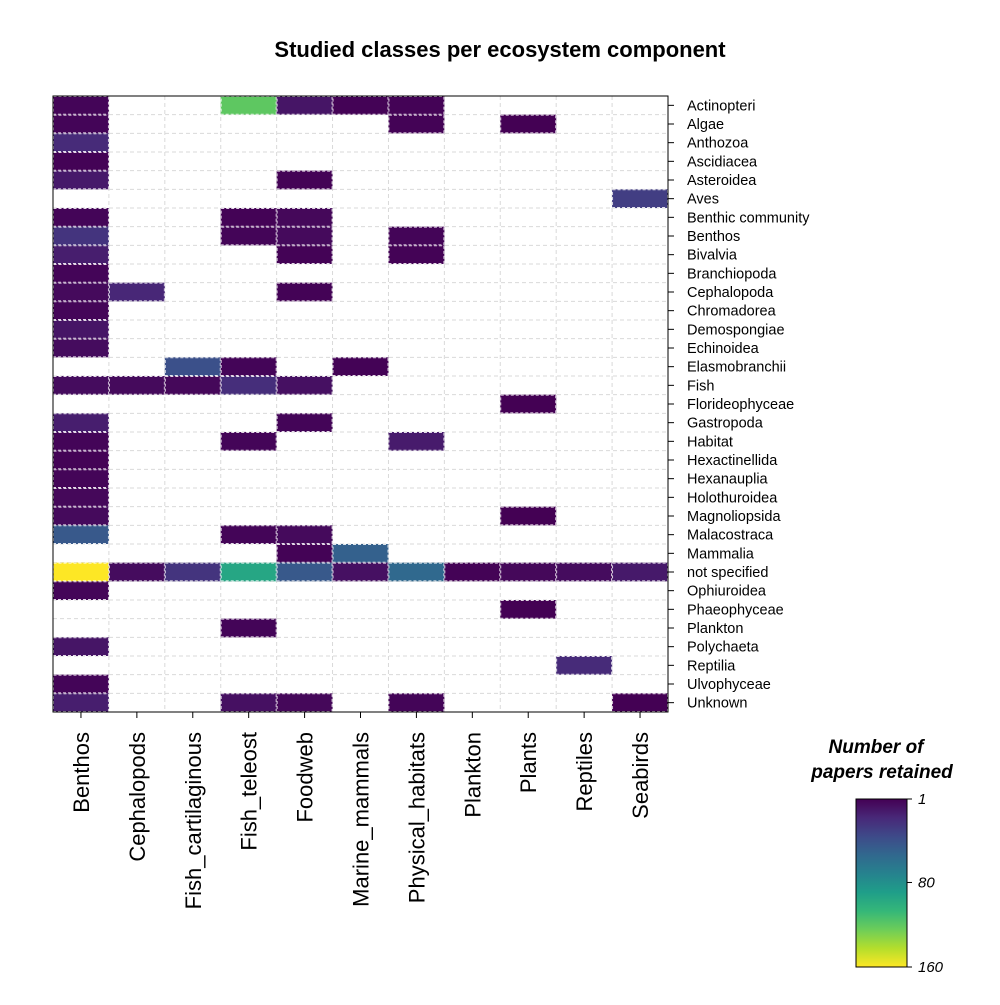 Image resolution: width=1000 pixels, height=1005 pixels. Describe the element at coordinates (712, 256) in the screenshot. I see `row-label: Bivalvia` at that location.